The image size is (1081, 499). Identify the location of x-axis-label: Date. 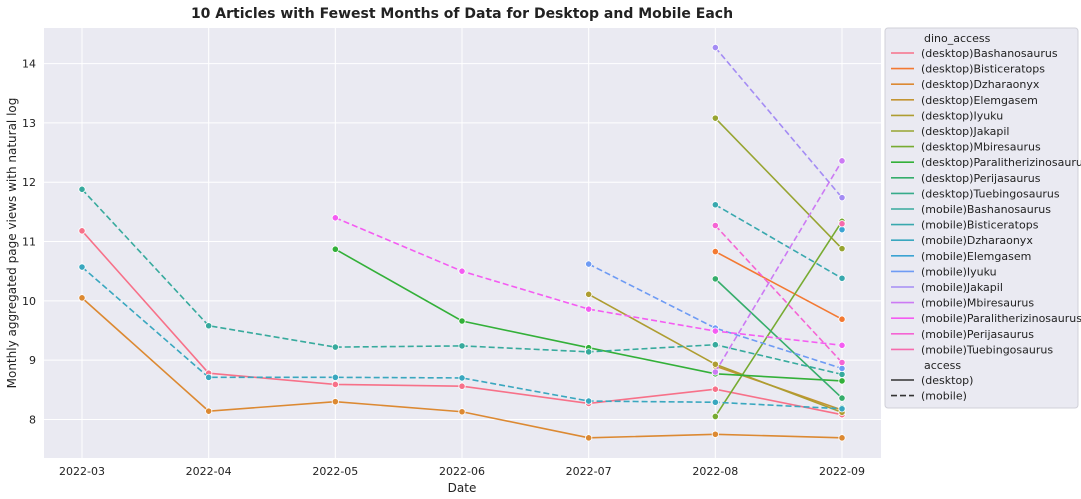
(462, 488).